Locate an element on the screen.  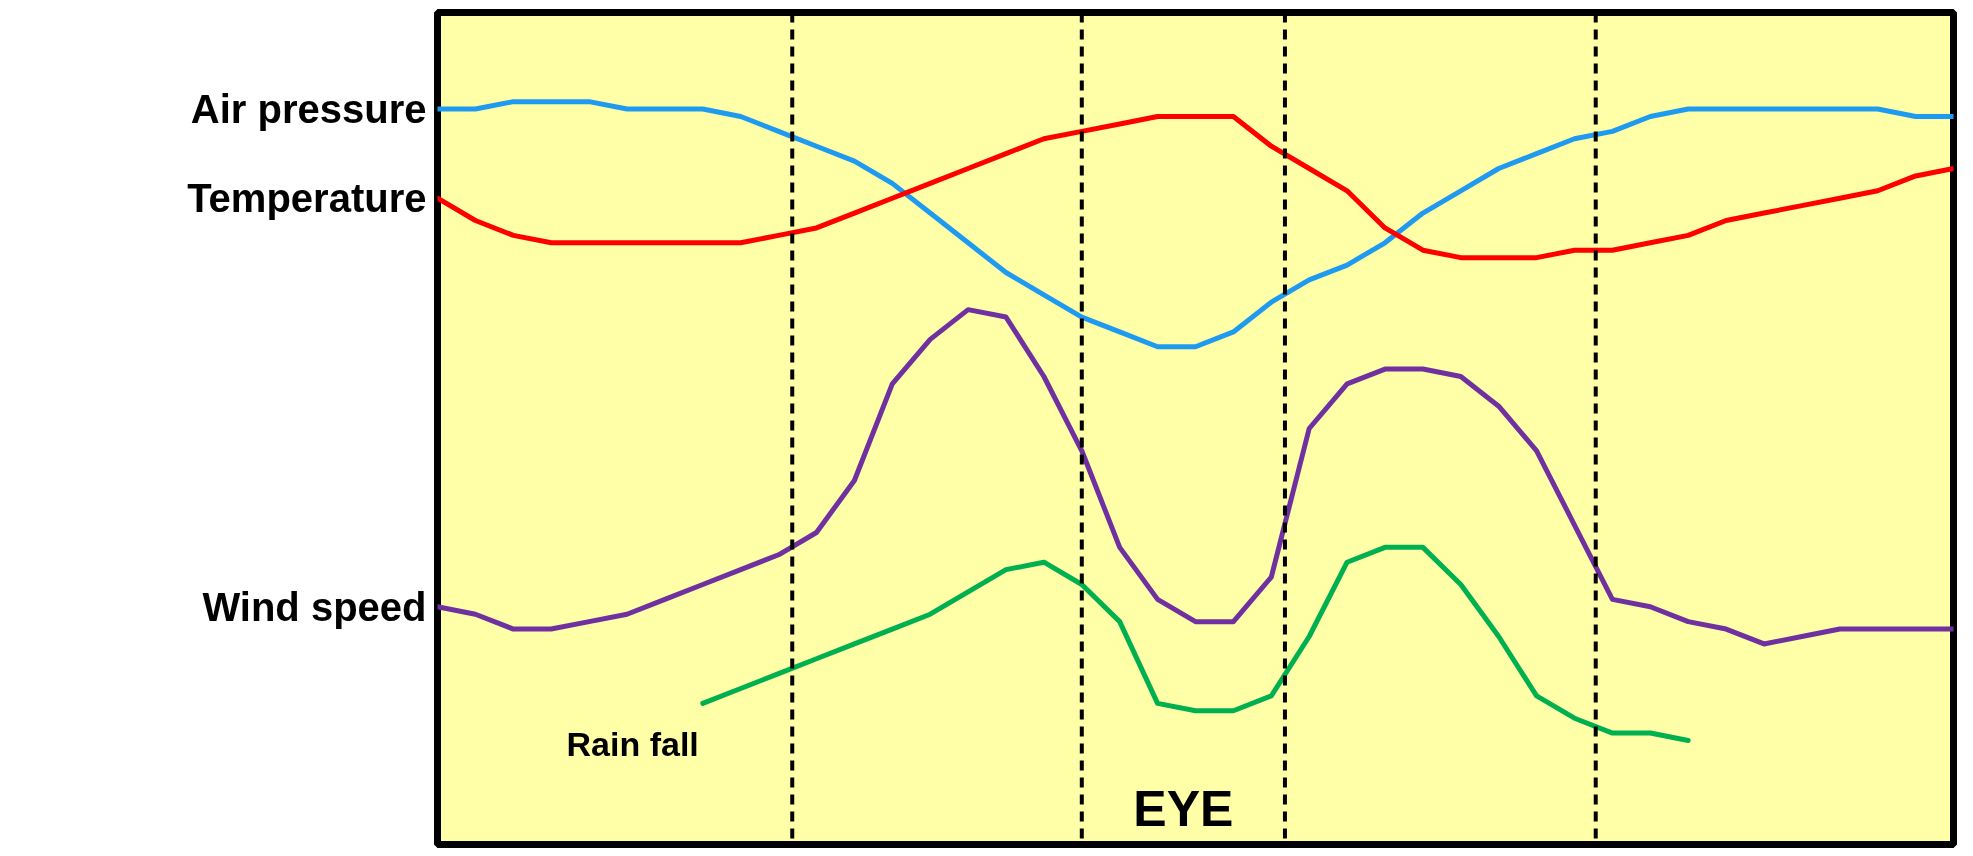
annotation: EYE is located at coordinates (1183, 808).